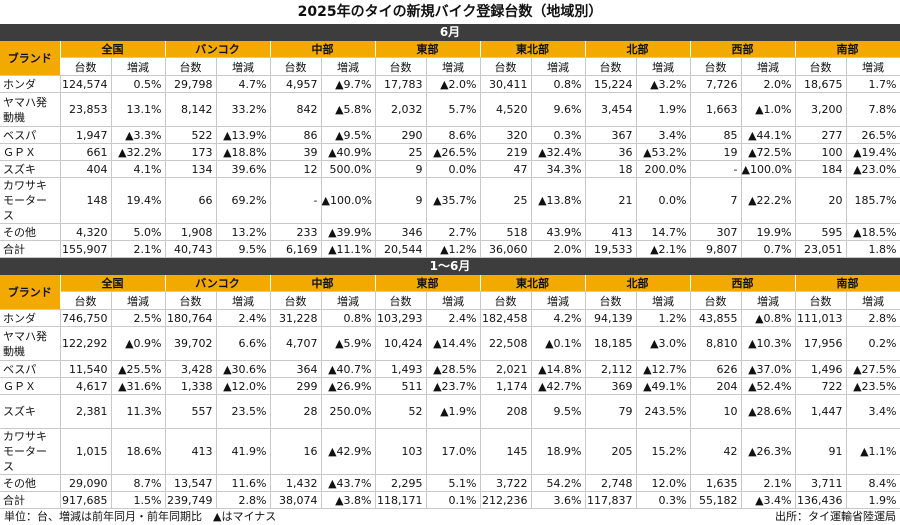 This screenshot has width=900, height=525. What do you see at coordinates (847, 283) in the screenshot?
I see `region-header: 南部` at bounding box center [847, 283].